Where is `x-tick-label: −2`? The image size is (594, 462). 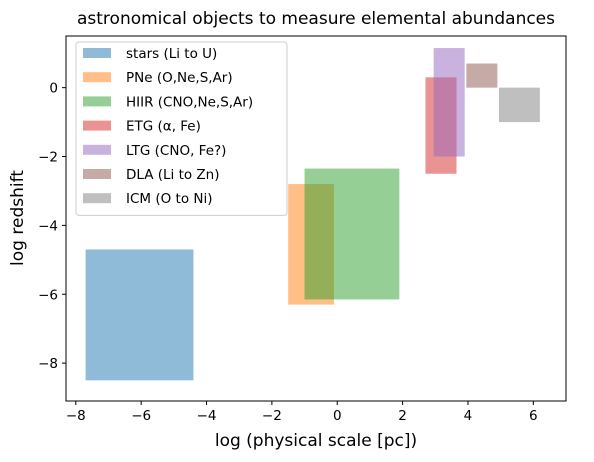
x-tick-label: −2 is located at coordinates (272, 416).